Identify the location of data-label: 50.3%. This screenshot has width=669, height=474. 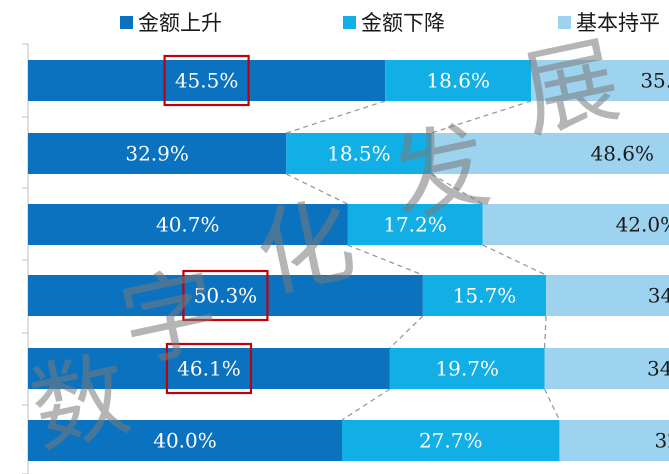
(226, 296).